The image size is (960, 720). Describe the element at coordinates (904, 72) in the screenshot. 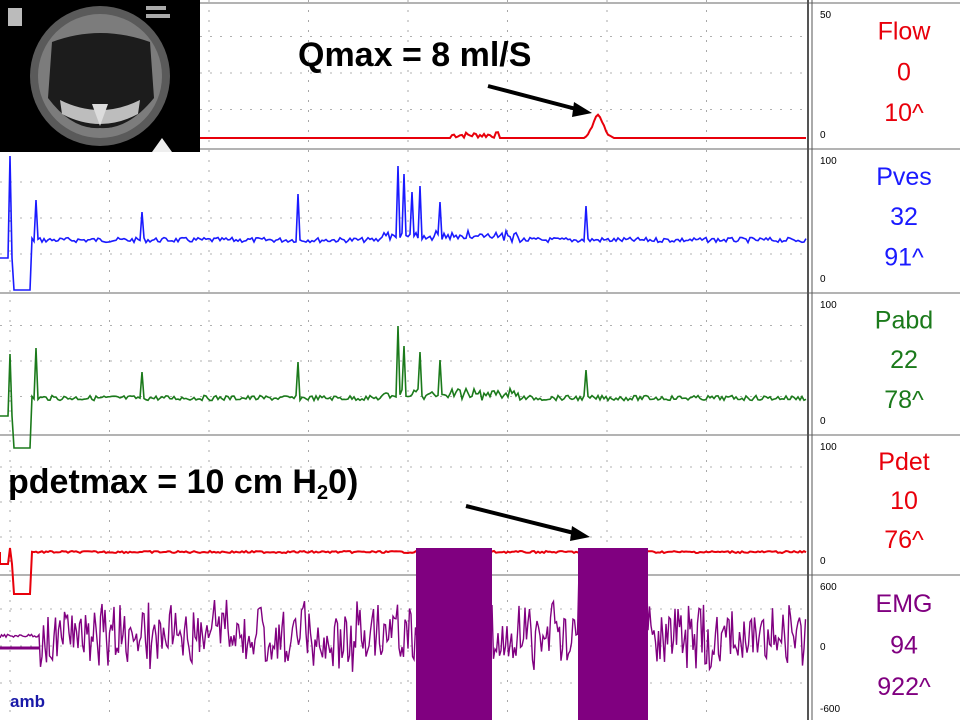

I see `channel-current-value: 0` at that location.